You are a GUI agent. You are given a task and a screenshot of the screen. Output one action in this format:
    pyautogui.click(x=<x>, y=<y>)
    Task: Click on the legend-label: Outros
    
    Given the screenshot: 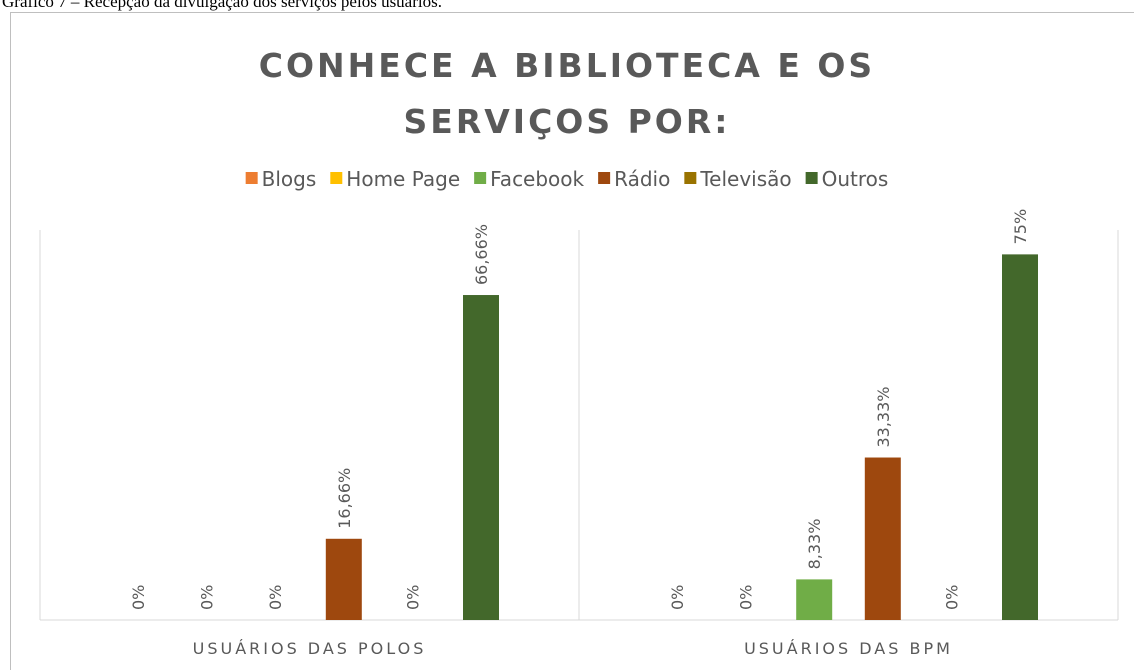 What is the action you would take?
    pyautogui.click(x=855, y=179)
    